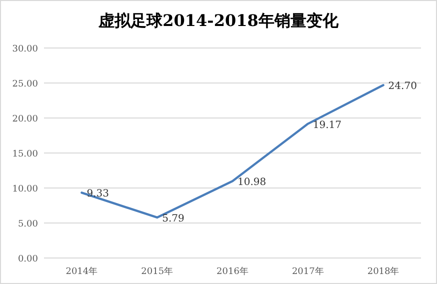 This screenshot has width=437, height=284. Describe the element at coordinates (327, 125) in the screenshot. I see `data-label: 19.17` at that location.